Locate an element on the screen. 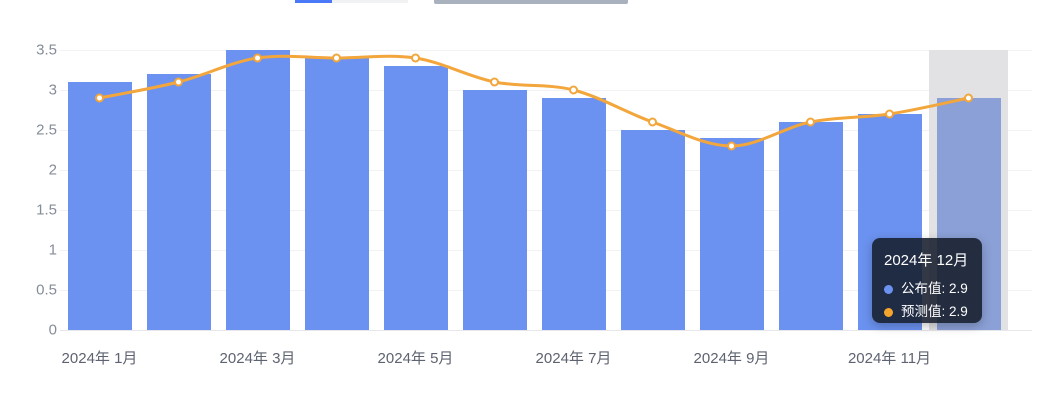 The width and height of the screenshot is (1039, 400). tooltip-forecast-row: 预测值: 2.9 is located at coordinates (927, 312).